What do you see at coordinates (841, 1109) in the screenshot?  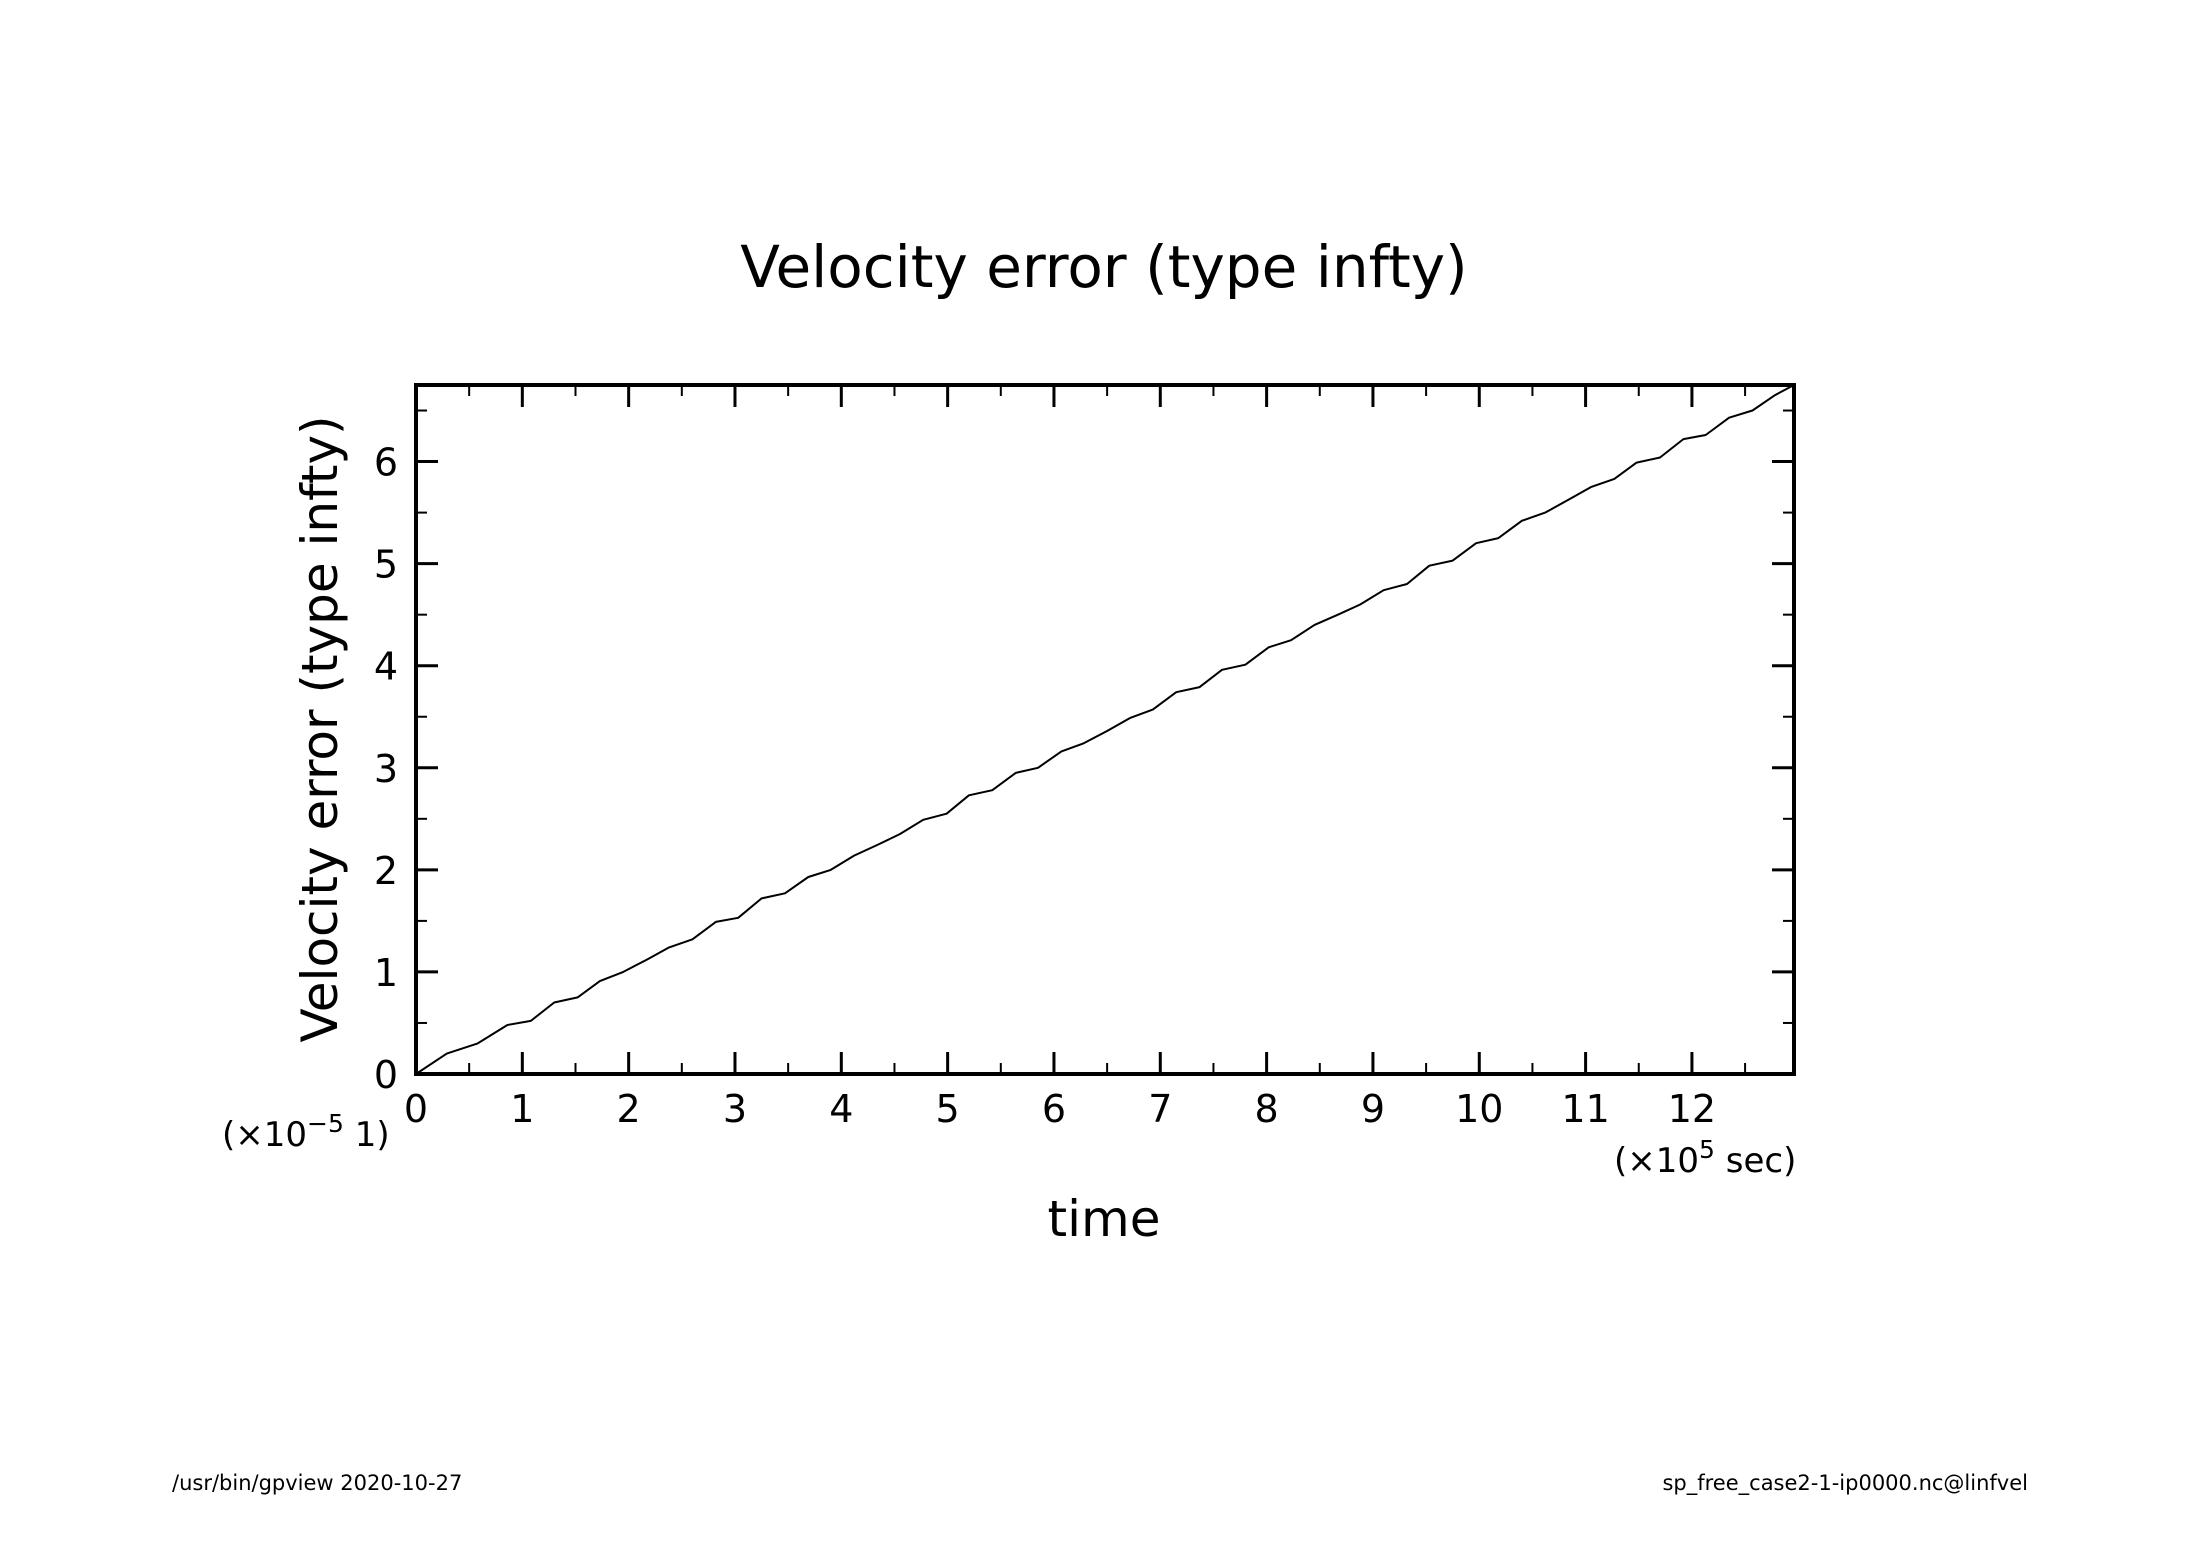 I see `x-tick-label: 4` at bounding box center [841, 1109].